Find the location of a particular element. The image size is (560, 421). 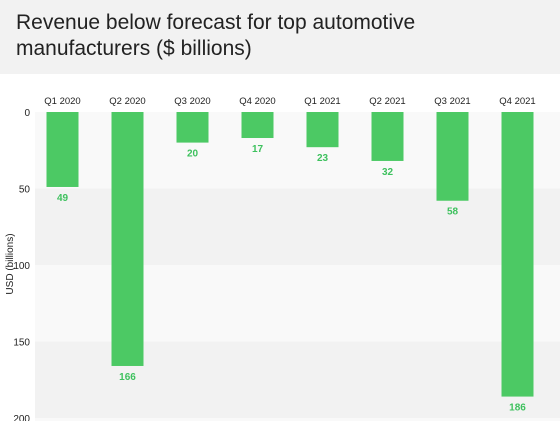

data-label: 49 is located at coordinates (63, 198).